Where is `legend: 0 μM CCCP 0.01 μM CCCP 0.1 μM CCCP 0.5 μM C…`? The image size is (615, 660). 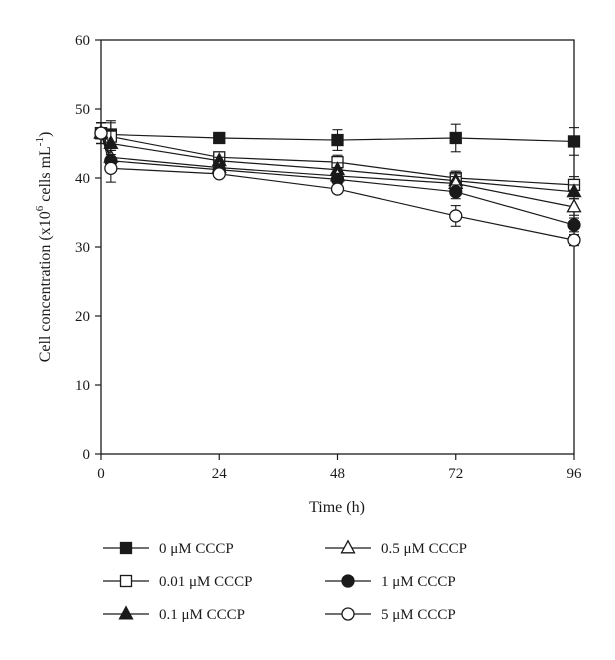
legend: 0 μM CCCP 0.01 μM CCCP 0.1 μM CCCP 0.5 μM C… is located at coordinates (285, 581).